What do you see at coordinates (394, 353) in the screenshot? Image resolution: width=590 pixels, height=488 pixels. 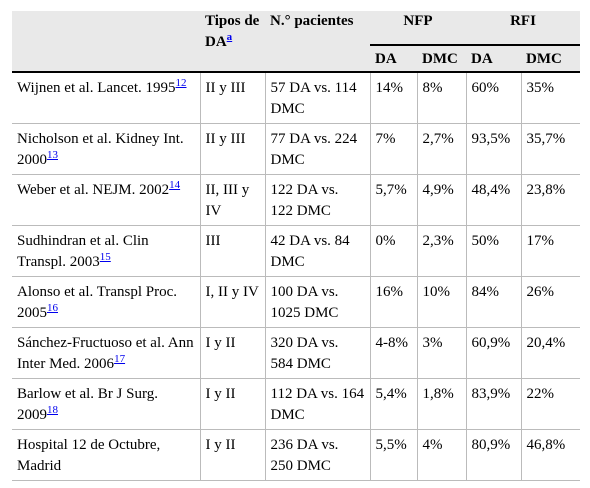 I see `value-cell: 4-8%` at bounding box center [394, 353].